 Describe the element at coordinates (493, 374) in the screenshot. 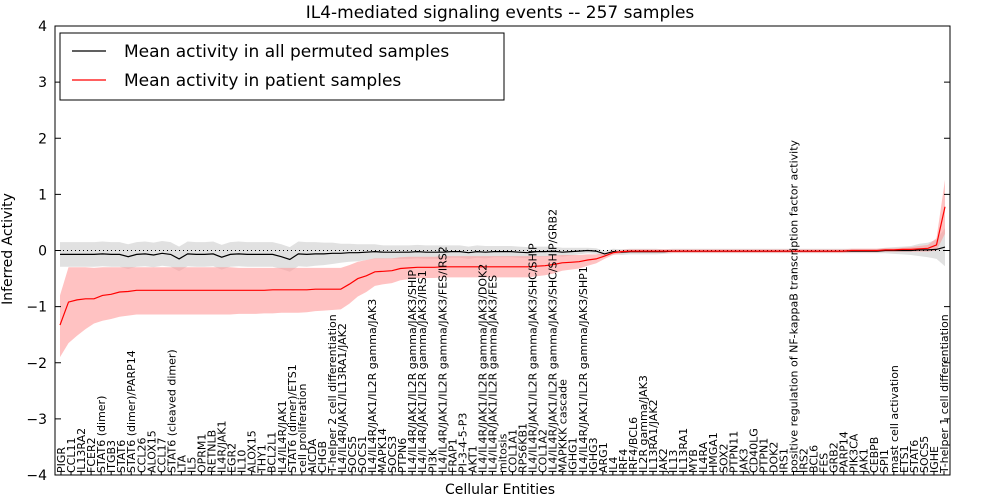

I see `x-tick-label: IL4/IL4R/JAK1/IL2R gamma/JAK3/FES` at that location.